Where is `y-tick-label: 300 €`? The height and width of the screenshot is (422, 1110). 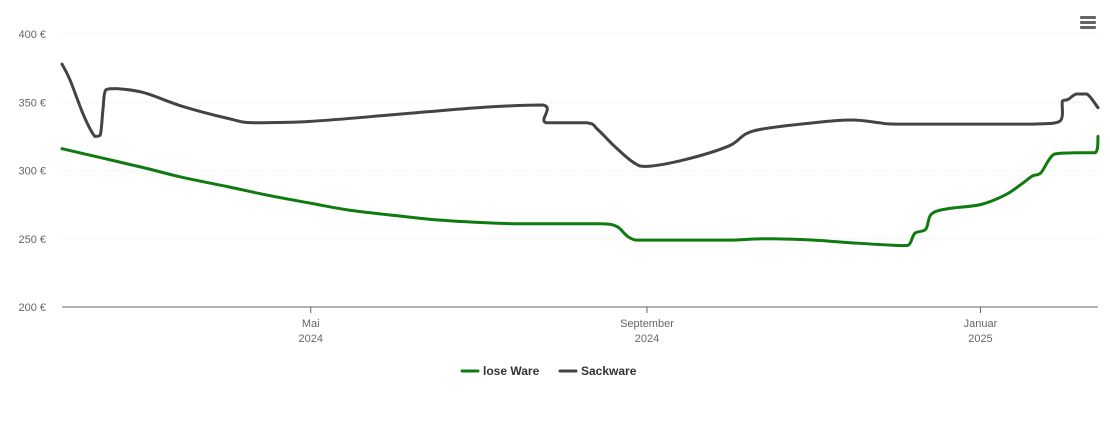
y-tick-label: 300 € is located at coordinates (32, 172).